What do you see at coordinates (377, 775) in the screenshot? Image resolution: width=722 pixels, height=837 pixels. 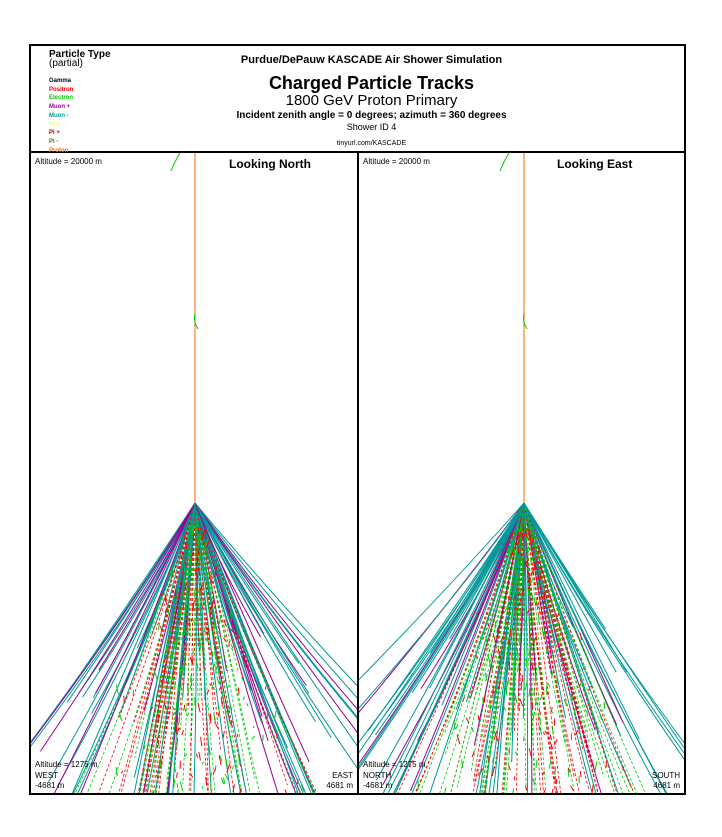 I see `left-direction-label: NORTH` at bounding box center [377, 775].